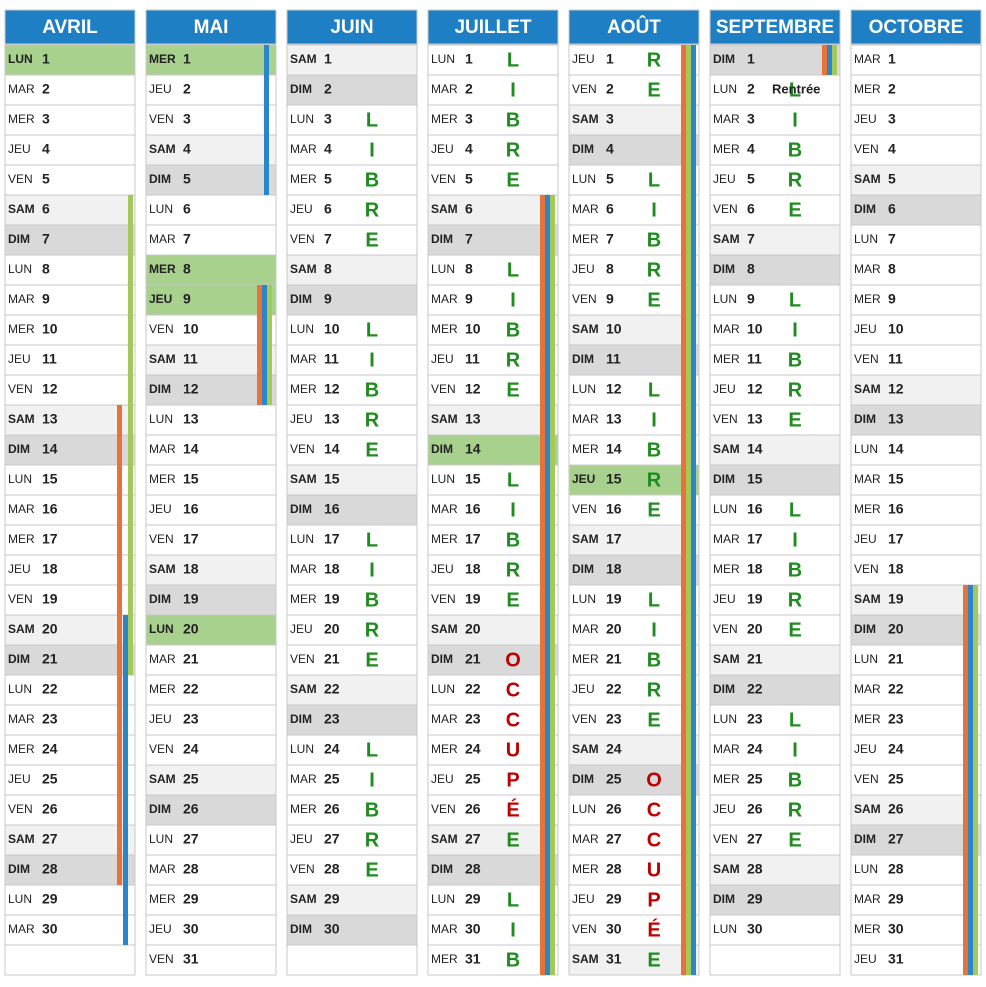  Describe the element at coordinates (473, 869) in the screenshot. I see `day-number: 28` at that location.